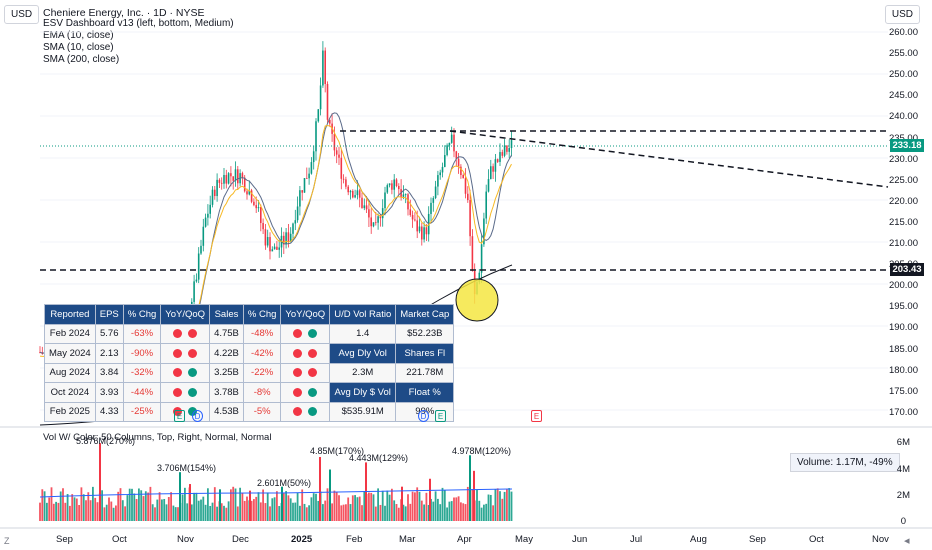 The height and width of the screenshot is (550, 932). I want to click on earnings-marker-upcoming: E, so click(536, 416).